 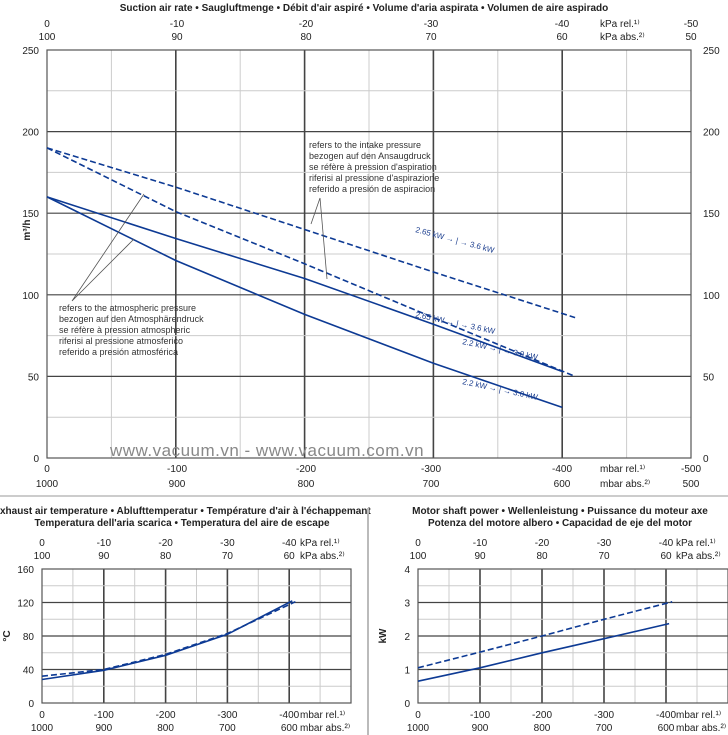 I want to click on x-tick-label-bottom-rel: -500, so click(x=691, y=469).